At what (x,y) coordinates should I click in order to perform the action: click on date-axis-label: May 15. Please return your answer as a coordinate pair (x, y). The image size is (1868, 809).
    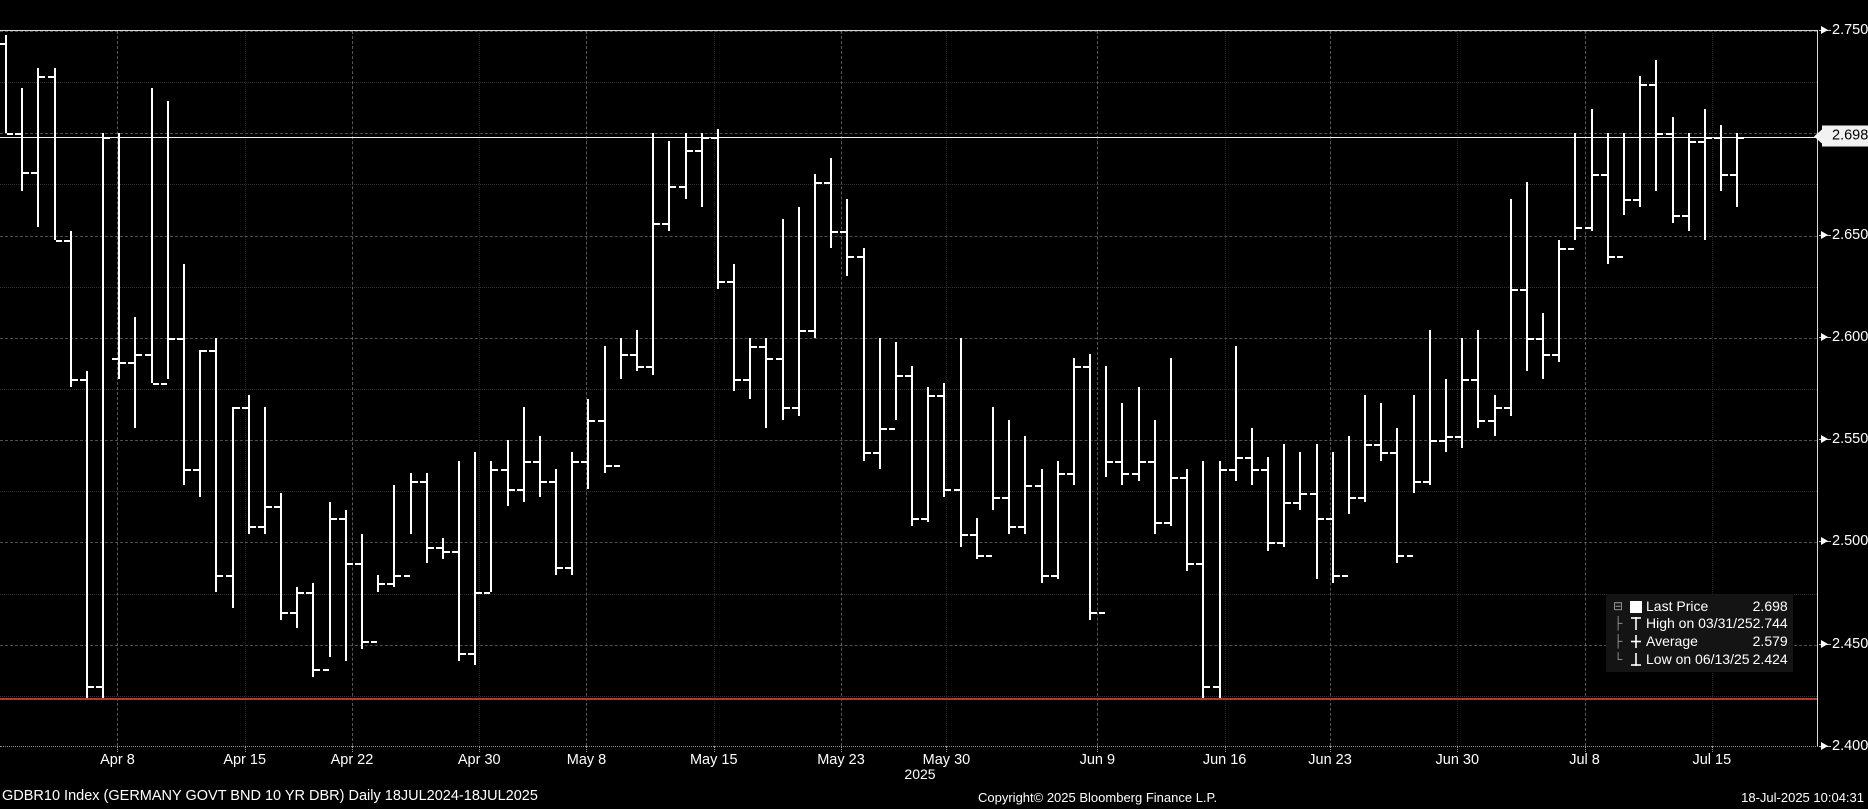
    Looking at the image, I should click on (713, 760).